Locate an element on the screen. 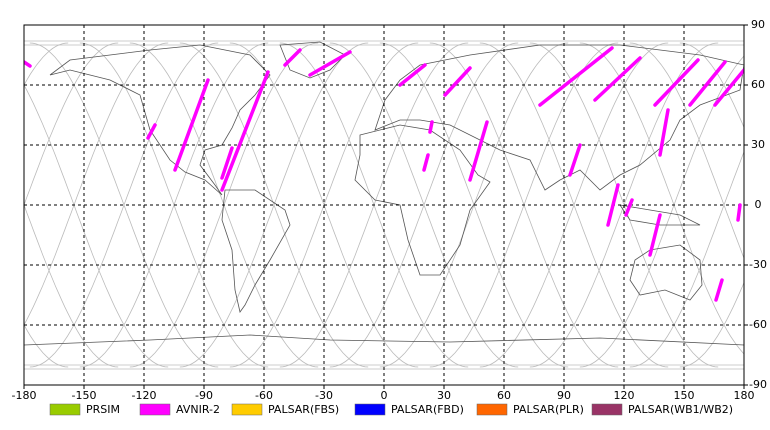 This screenshot has width=770, height=430. legend-label: AVNIR-2 is located at coordinates (198, 409).